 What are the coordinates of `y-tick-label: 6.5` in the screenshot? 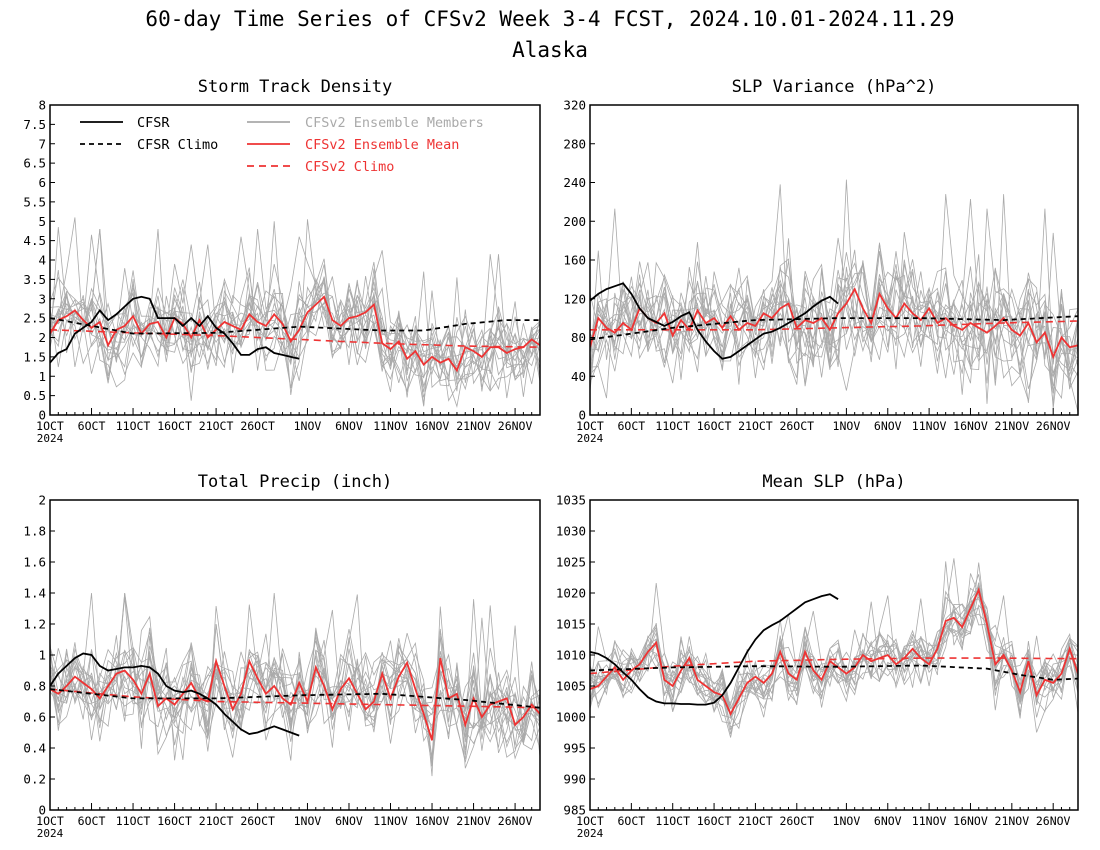 It's located at (34, 163).